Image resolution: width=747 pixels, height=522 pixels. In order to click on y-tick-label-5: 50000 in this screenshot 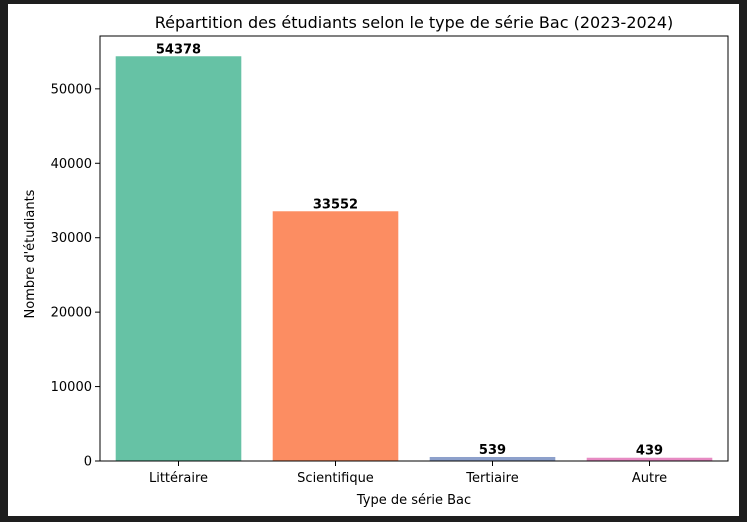, I will do `click(71, 89)`.